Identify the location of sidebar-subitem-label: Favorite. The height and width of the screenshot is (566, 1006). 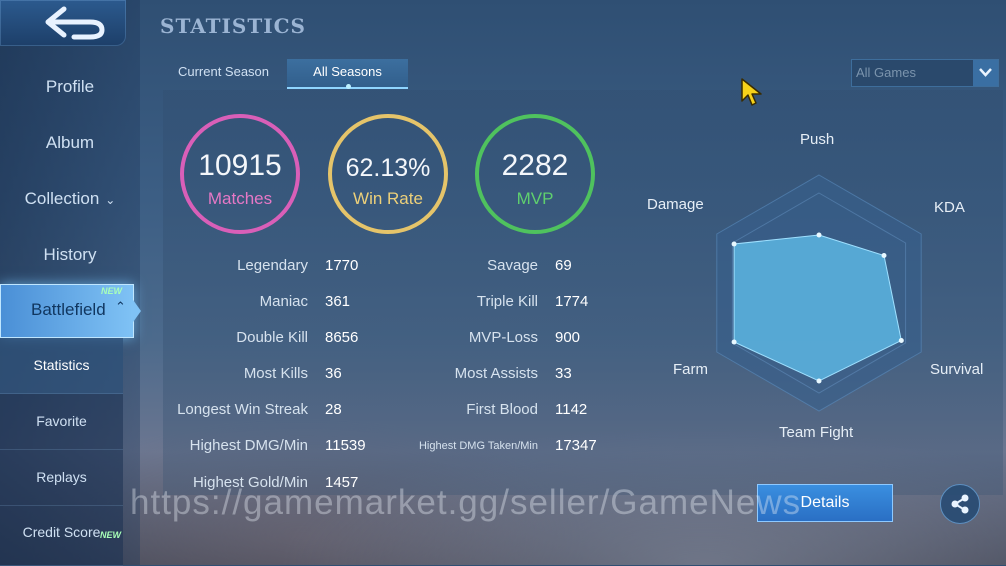
(61, 421).